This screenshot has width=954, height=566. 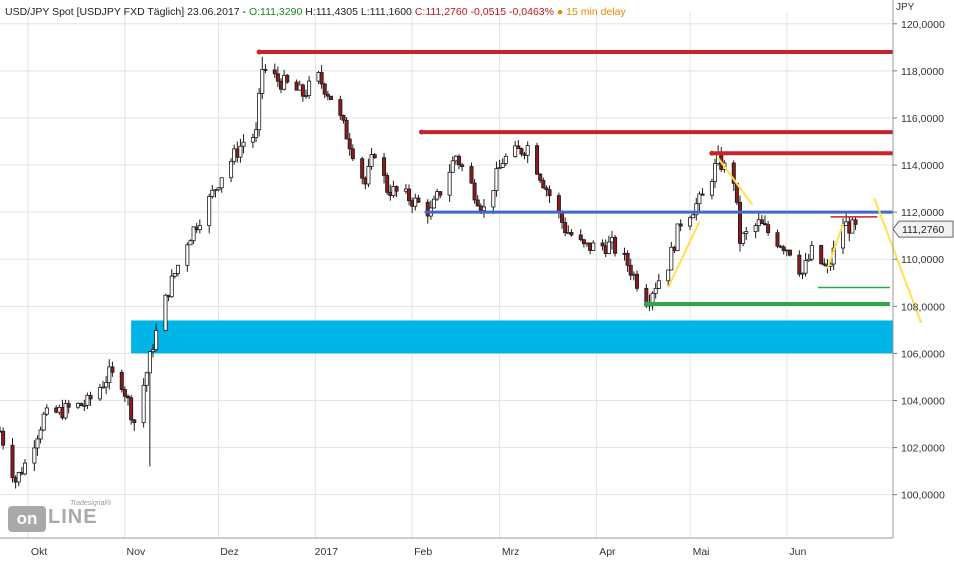 What do you see at coordinates (73, 517) in the screenshot?
I see `logo-line-text: LINE` at bounding box center [73, 517].